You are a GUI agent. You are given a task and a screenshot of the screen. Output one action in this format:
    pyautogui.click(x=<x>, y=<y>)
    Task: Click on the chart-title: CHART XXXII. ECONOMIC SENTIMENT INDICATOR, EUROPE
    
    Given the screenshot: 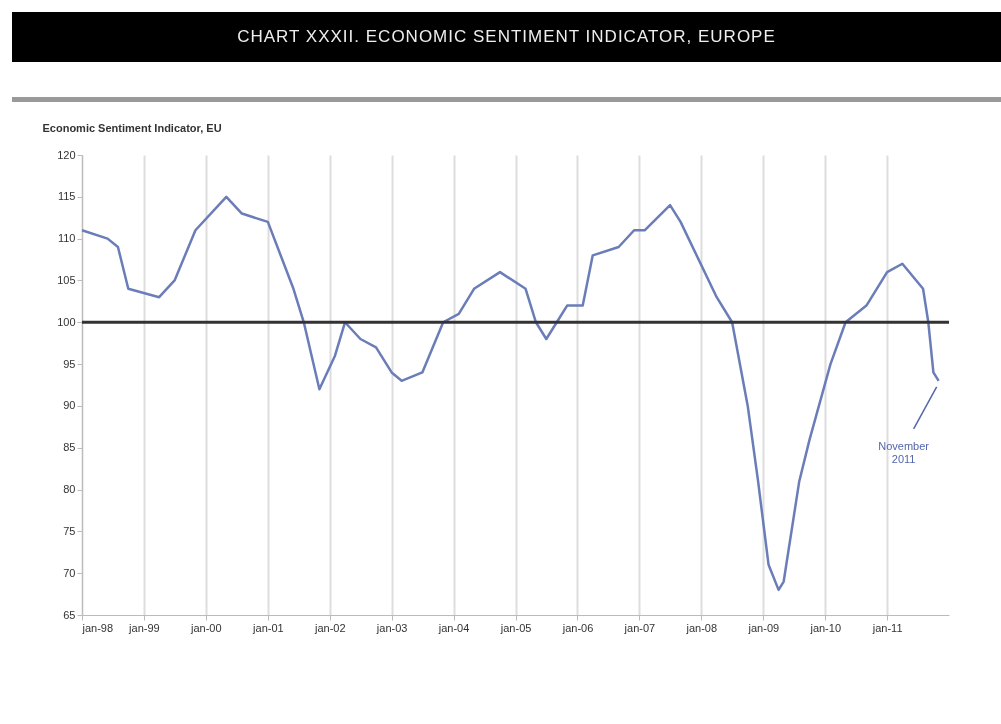 What is the action you would take?
    pyautogui.click(x=506, y=37)
    